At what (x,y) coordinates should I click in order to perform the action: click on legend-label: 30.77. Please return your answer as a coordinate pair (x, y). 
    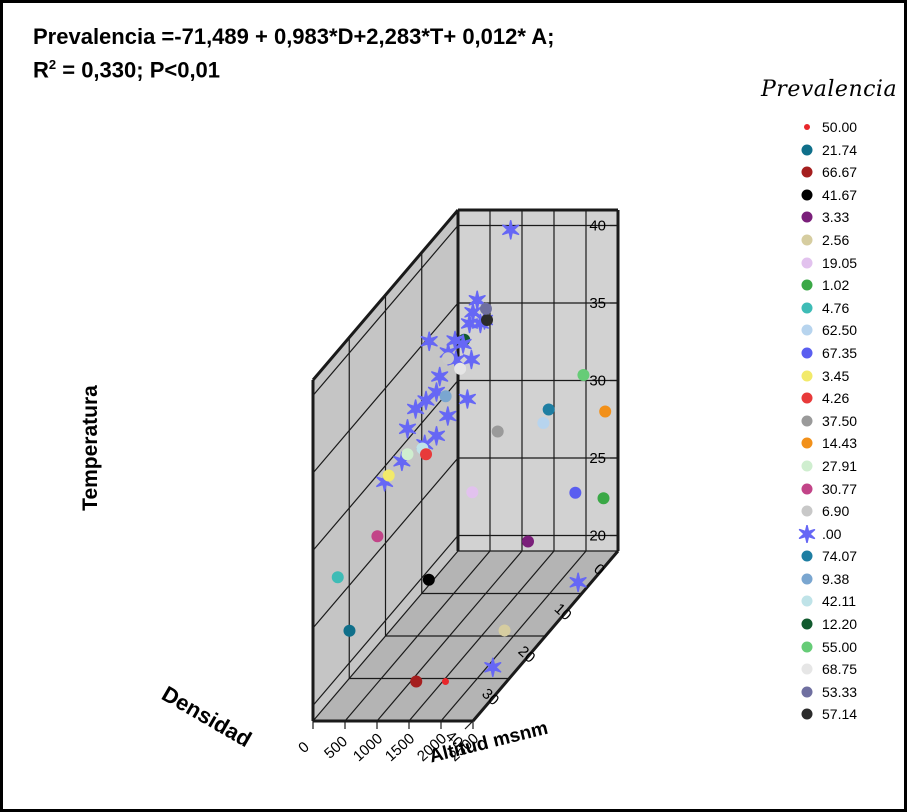
    Looking at the image, I should click on (840, 488).